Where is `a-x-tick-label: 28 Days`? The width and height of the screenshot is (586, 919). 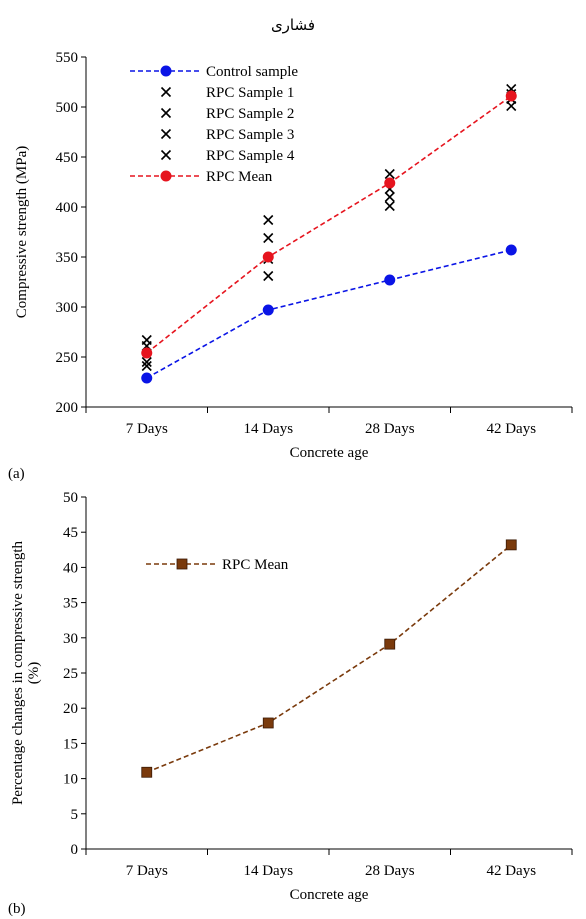 a-x-tick-label: 28 Days is located at coordinates (390, 429).